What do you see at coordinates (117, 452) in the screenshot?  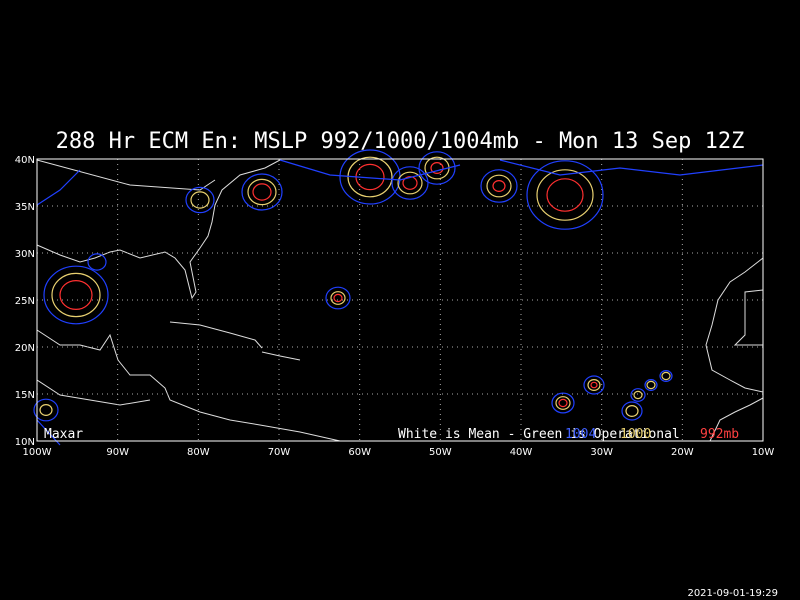 I see `lon-label: 90W` at bounding box center [117, 452].